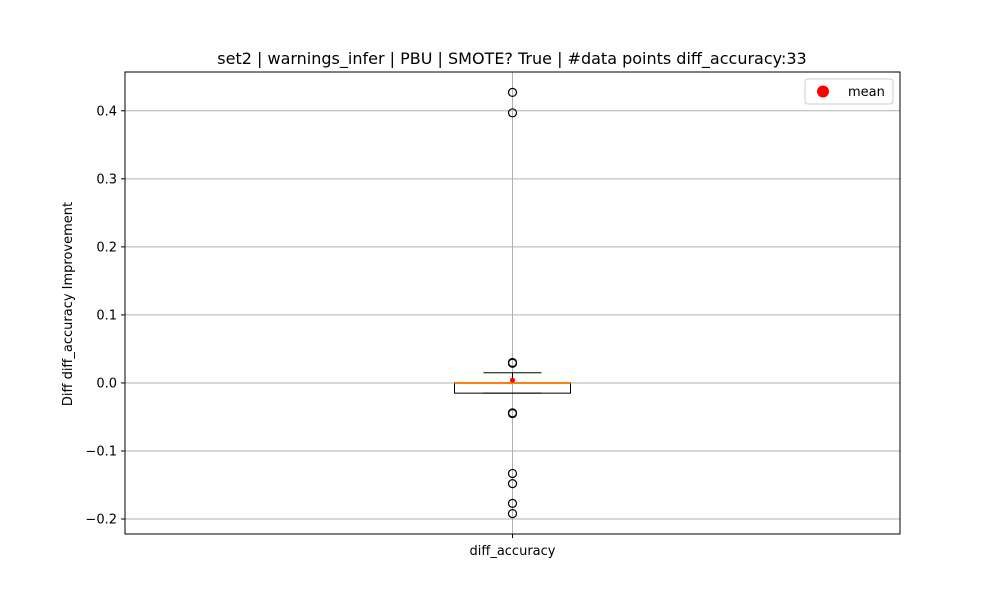 This screenshot has width=1000, height=600. What do you see at coordinates (106, 383) in the screenshot?
I see `y-tick-label: 0.0` at bounding box center [106, 383].